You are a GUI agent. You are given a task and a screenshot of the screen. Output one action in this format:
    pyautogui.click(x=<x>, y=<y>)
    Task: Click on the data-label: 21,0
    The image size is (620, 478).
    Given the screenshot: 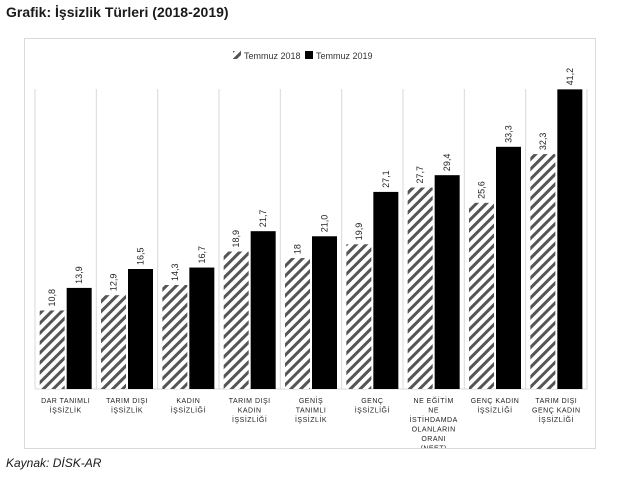 What is the action you would take?
    pyautogui.click(x=325, y=224)
    